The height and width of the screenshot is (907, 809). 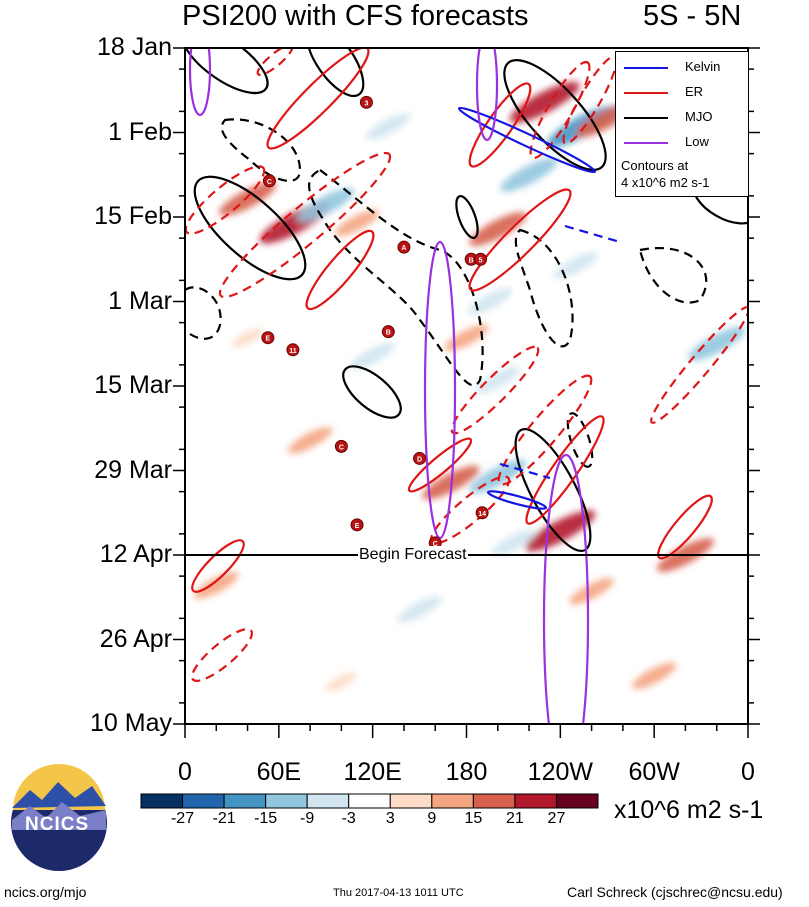 What do you see at coordinates (57, 824) in the screenshot?
I see `logo-text: NCICS` at bounding box center [57, 824].